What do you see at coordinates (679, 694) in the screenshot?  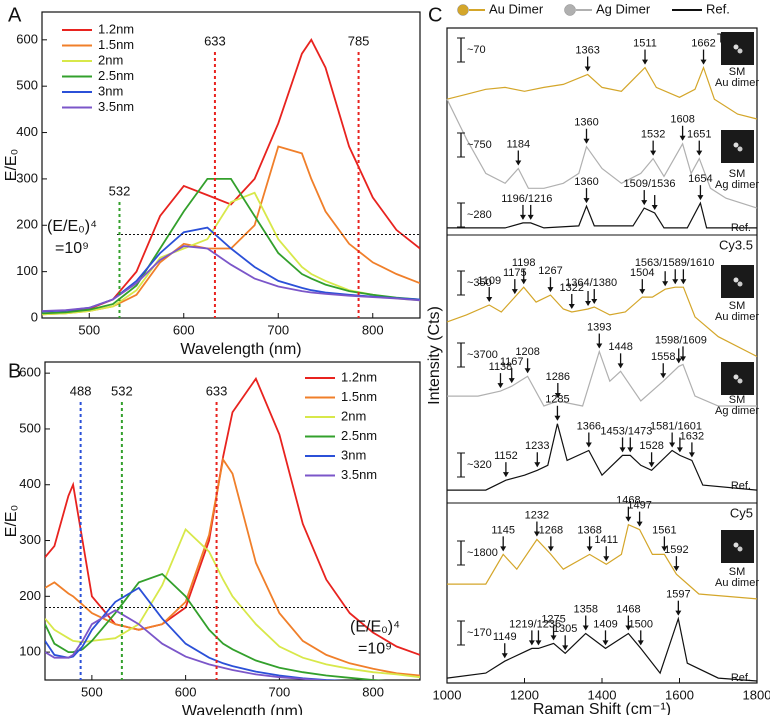 I see `x-tick-label: 1600` at bounding box center [679, 694].